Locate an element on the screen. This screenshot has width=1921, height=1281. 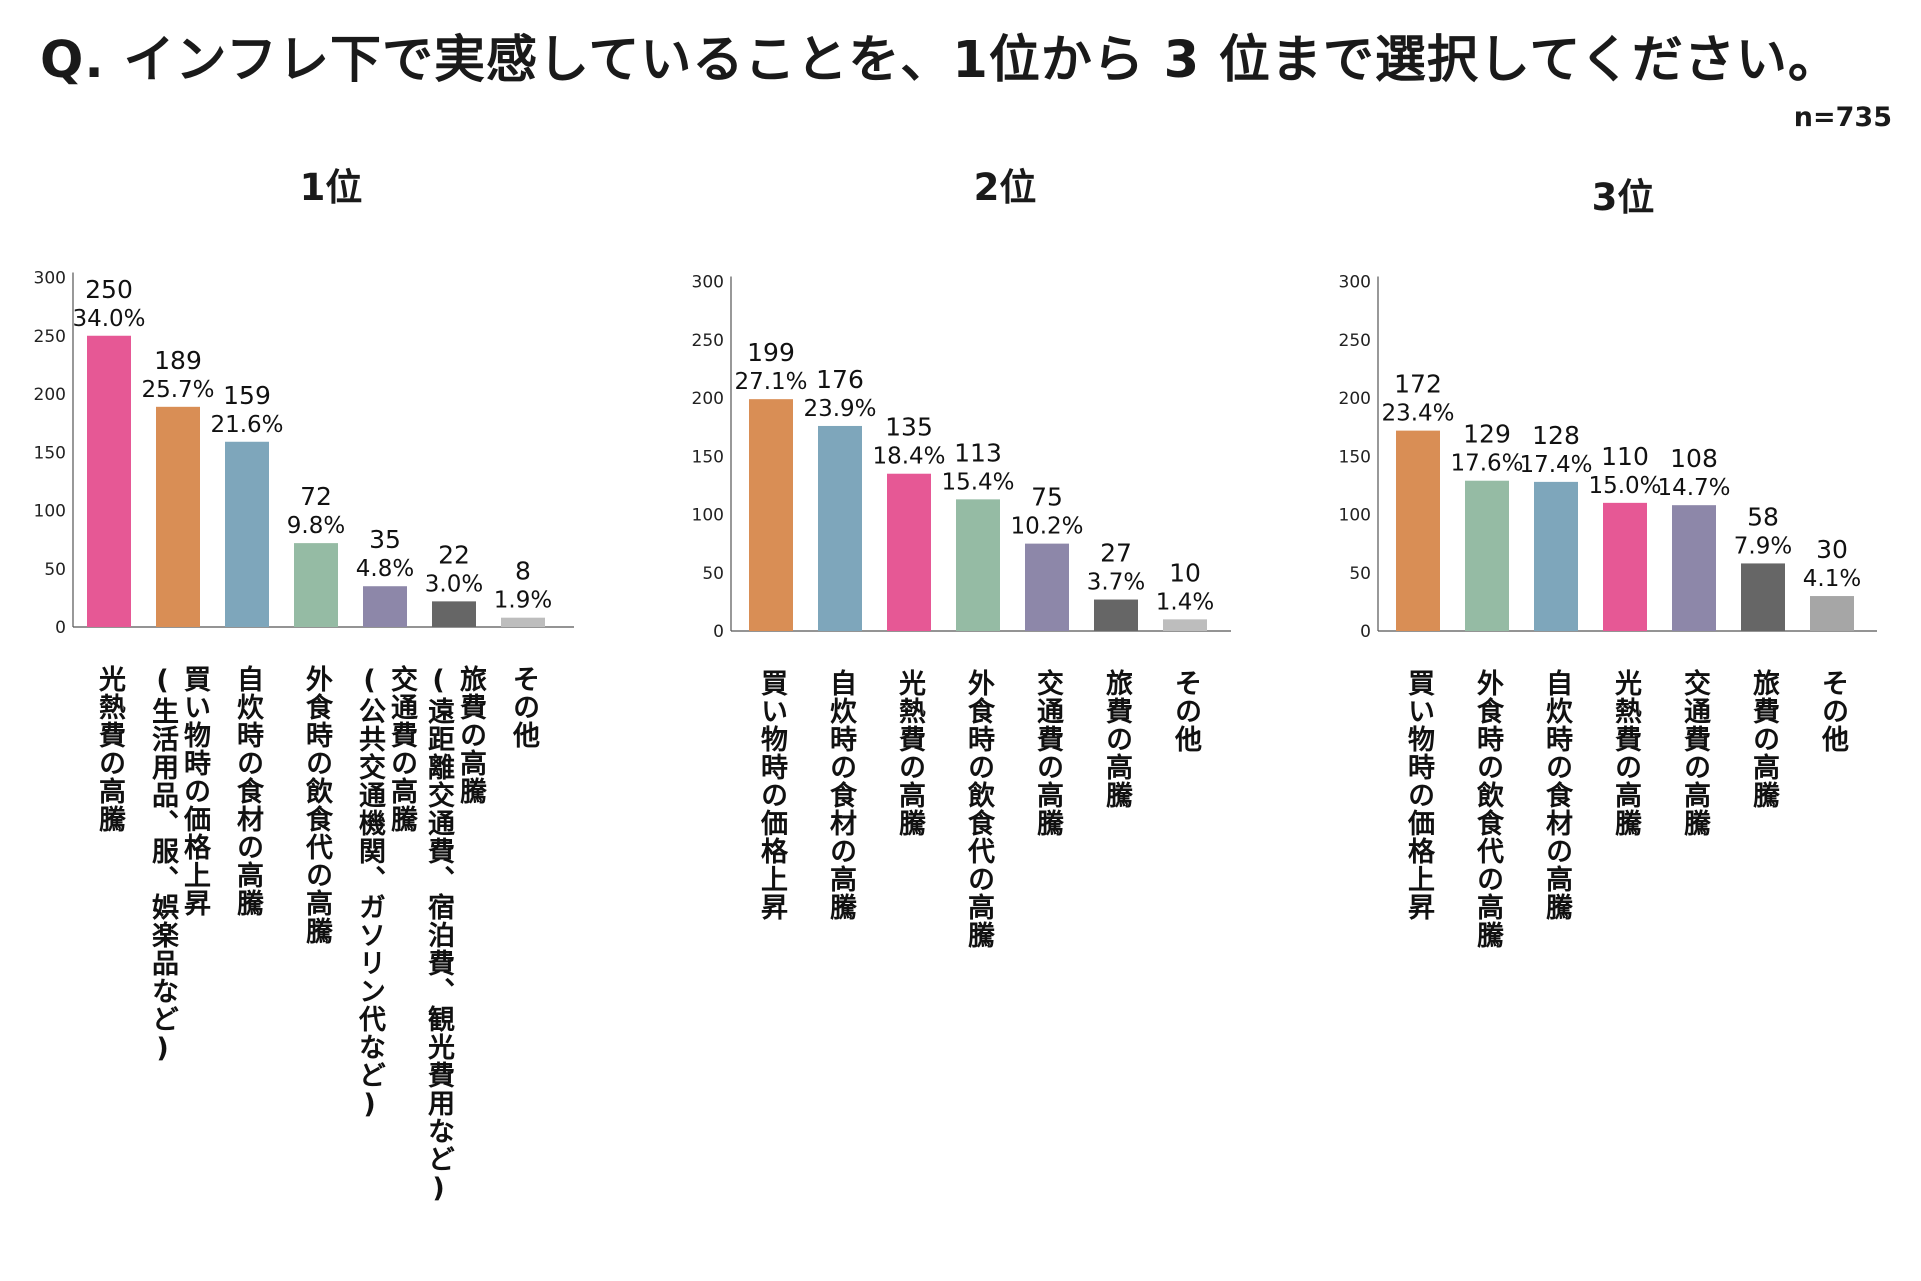
value-label: 199 is located at coordinates (771, 352).